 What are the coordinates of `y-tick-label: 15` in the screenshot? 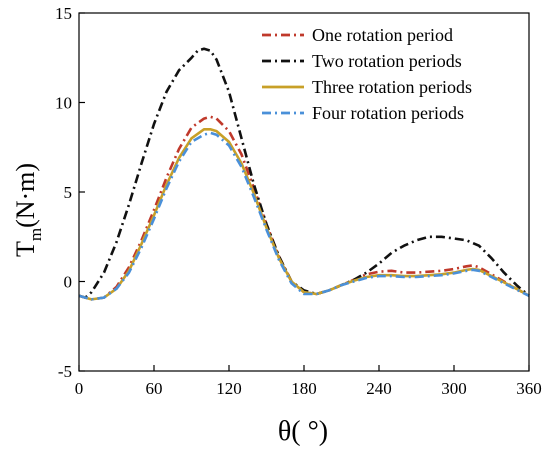 It's located at (63, 13).